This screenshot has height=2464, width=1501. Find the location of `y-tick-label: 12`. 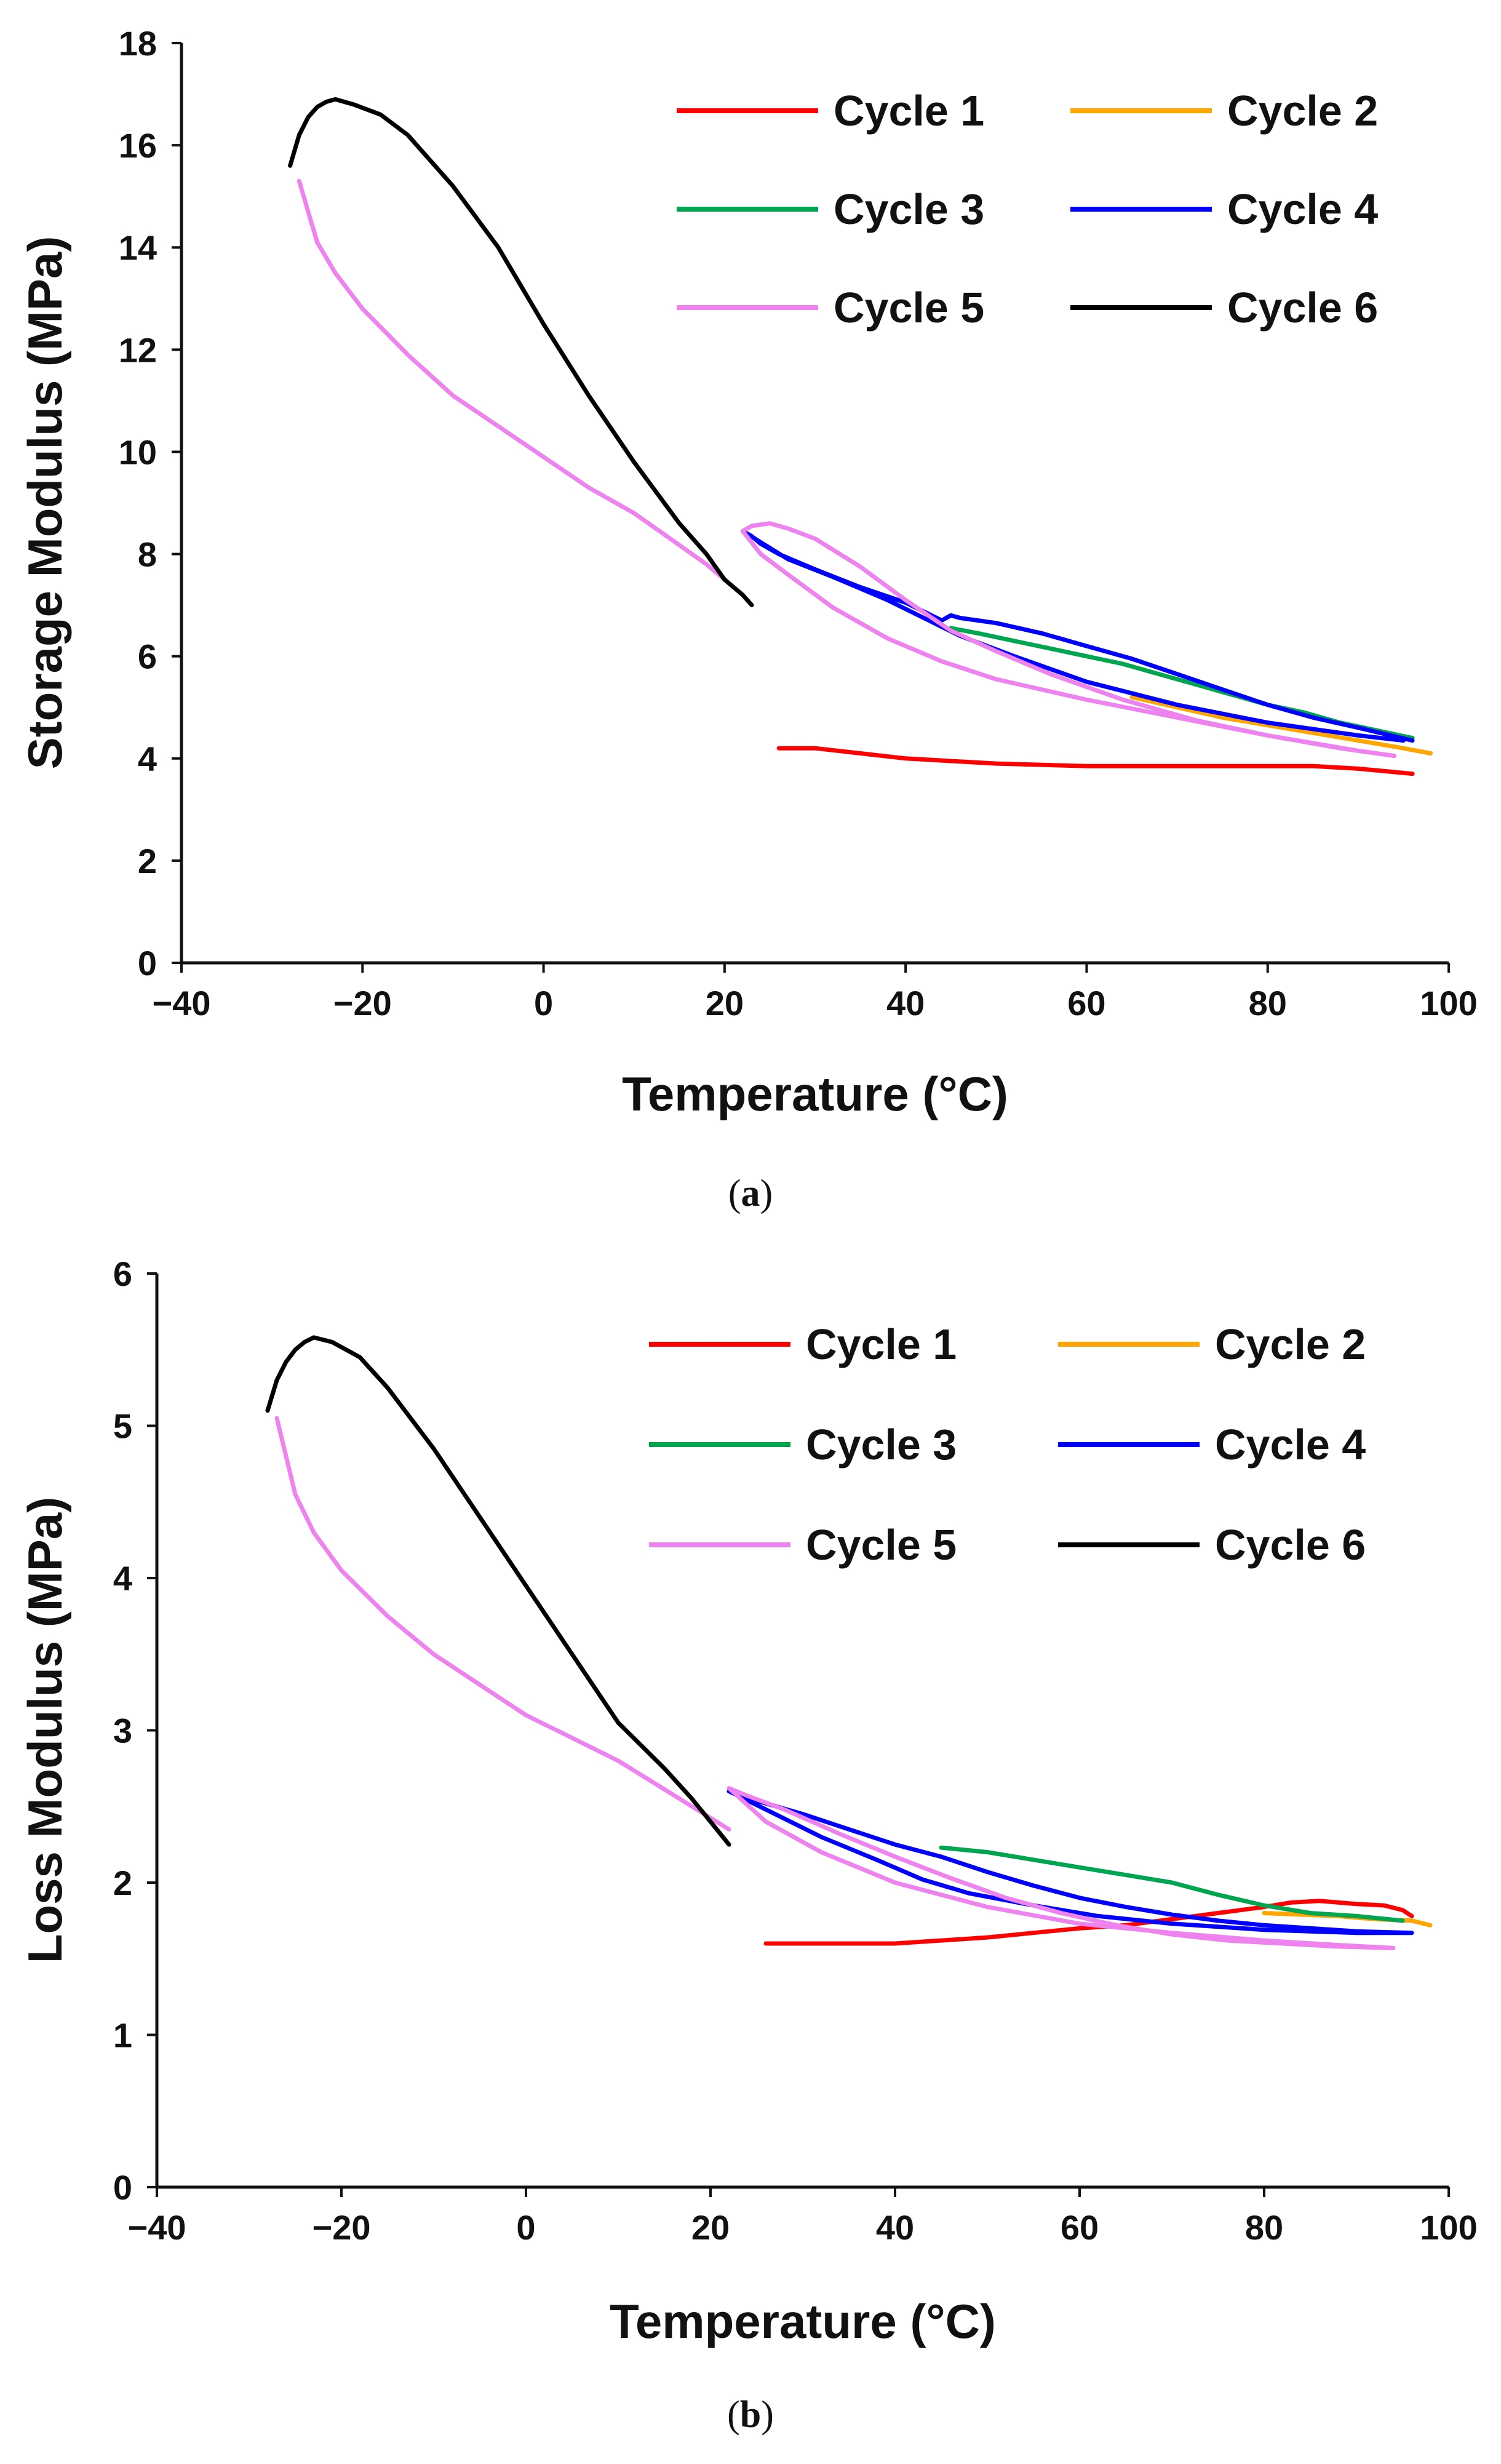

y-tick-label: 12 is located at coordinates (138, 349).